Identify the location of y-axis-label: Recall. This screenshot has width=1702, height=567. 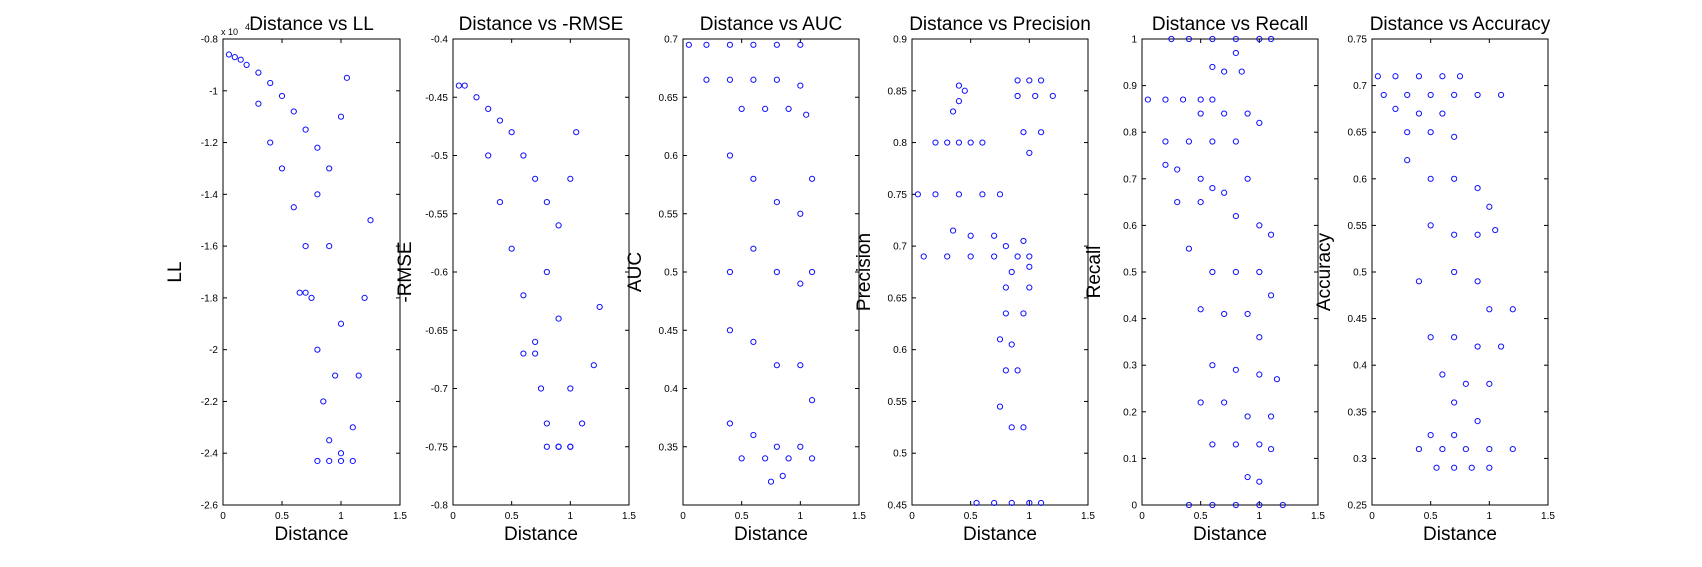
(1094, 272).